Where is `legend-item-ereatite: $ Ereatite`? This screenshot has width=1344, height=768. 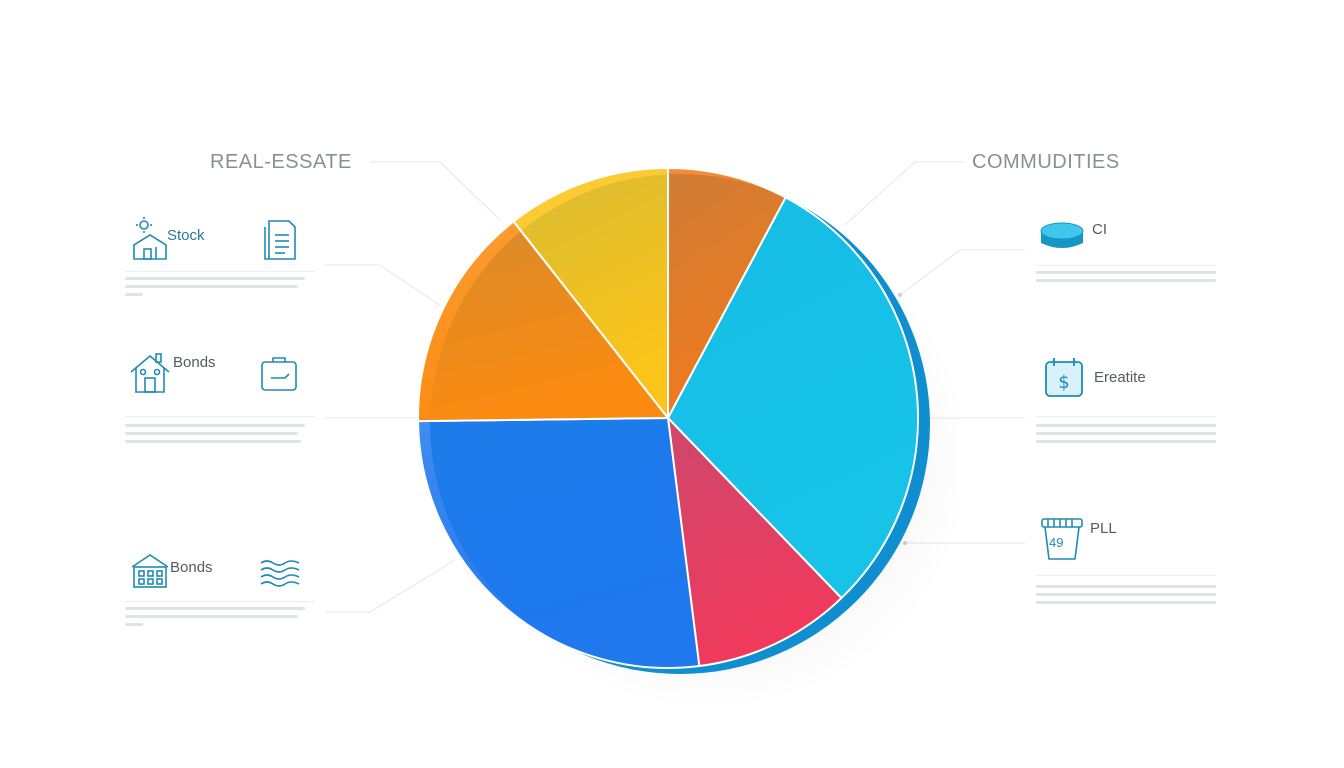
legend-item-ereatite: $ Ereatite is located at coordinates (1136, 406).